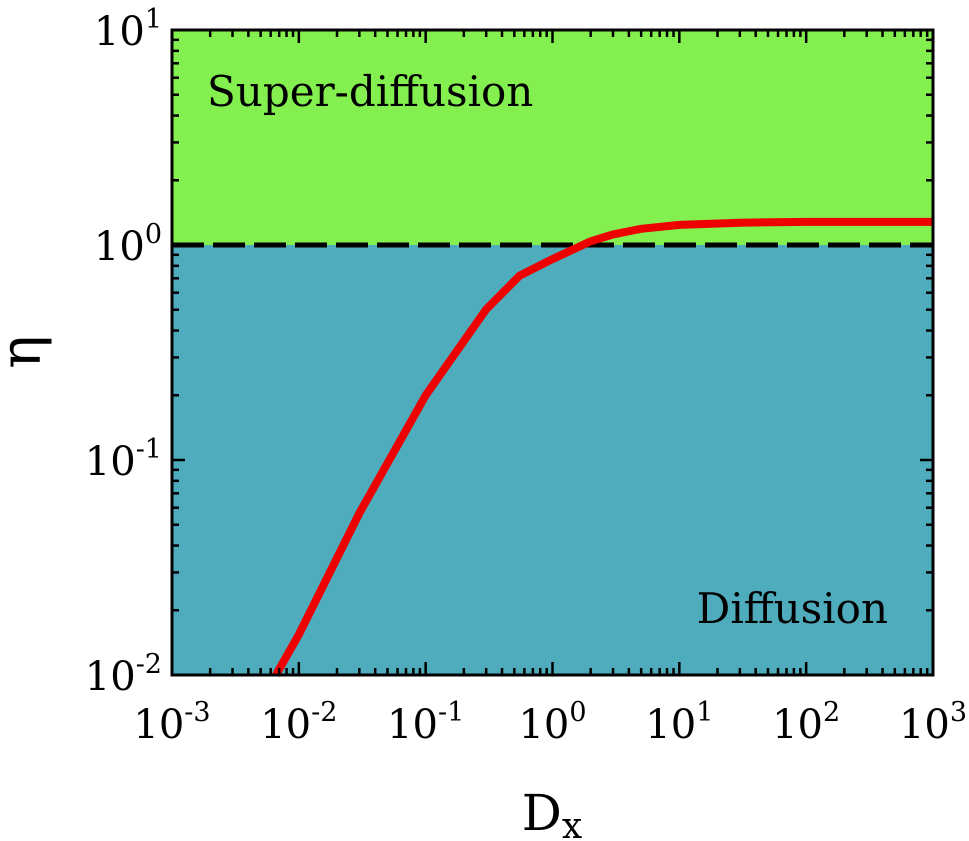 The image size is (969, 841). I want to click on x-tick-label: 10¹, so click(679, 722).